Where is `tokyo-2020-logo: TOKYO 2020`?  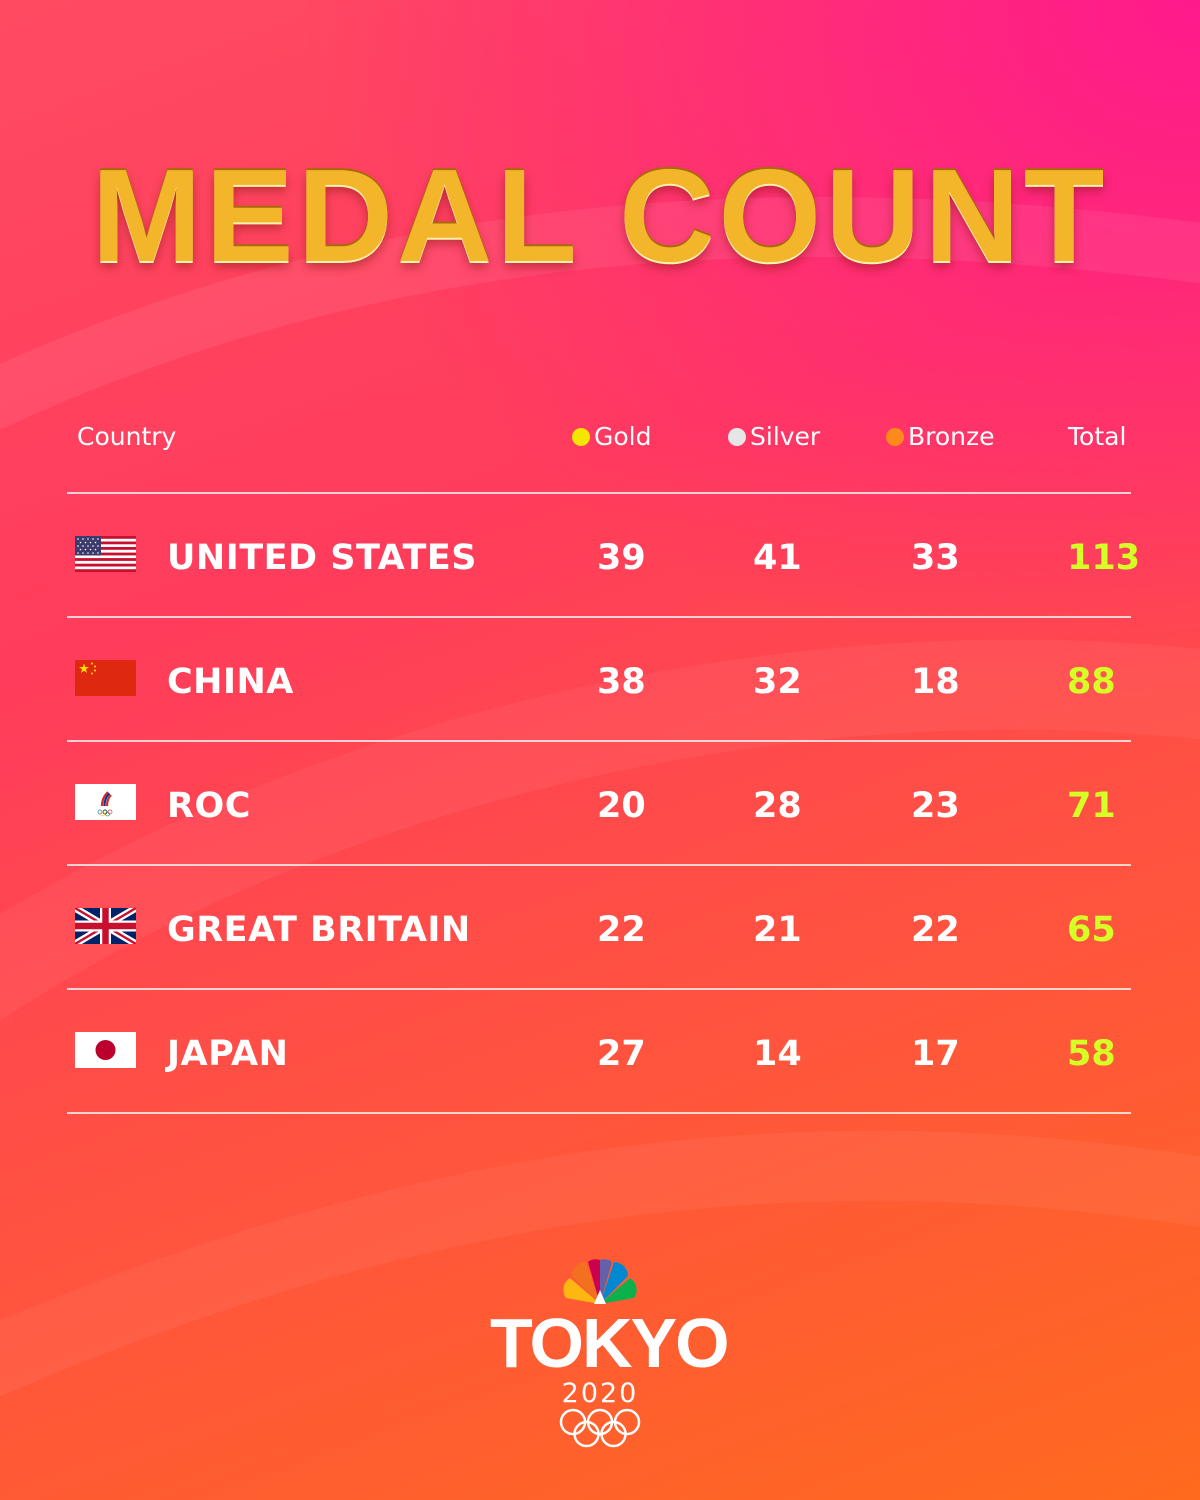
tokyo-2020-logo: TOKYO 2020 is located at coordinates (610, 1353).